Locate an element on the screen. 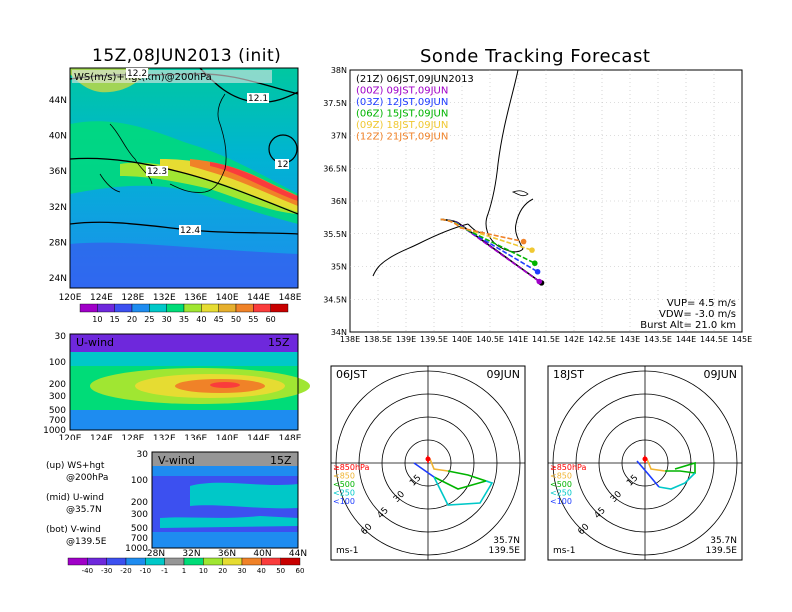  wind-core-red is located at coordinates (254, 181).